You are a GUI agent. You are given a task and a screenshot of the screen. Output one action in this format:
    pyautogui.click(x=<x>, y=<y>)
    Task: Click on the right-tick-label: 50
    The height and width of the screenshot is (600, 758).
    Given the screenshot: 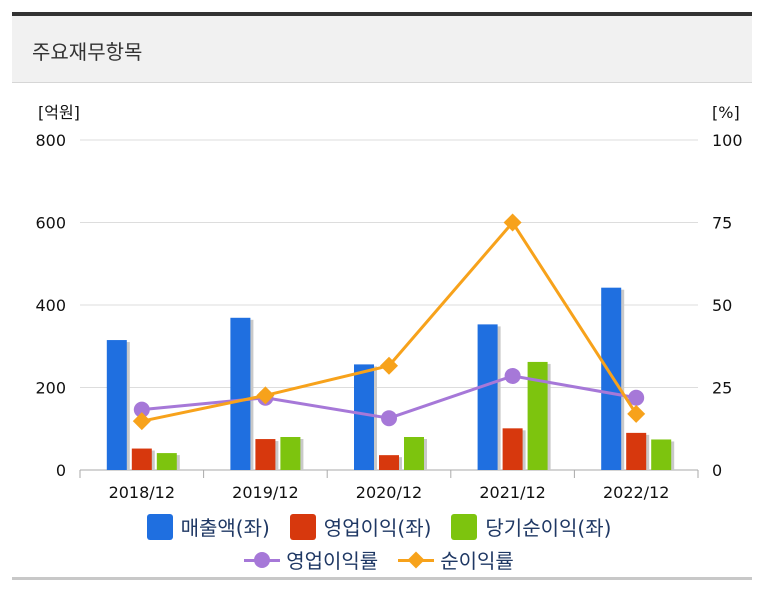 What is the action you would take?
    pyautogui.click(x=722, y=305)
    